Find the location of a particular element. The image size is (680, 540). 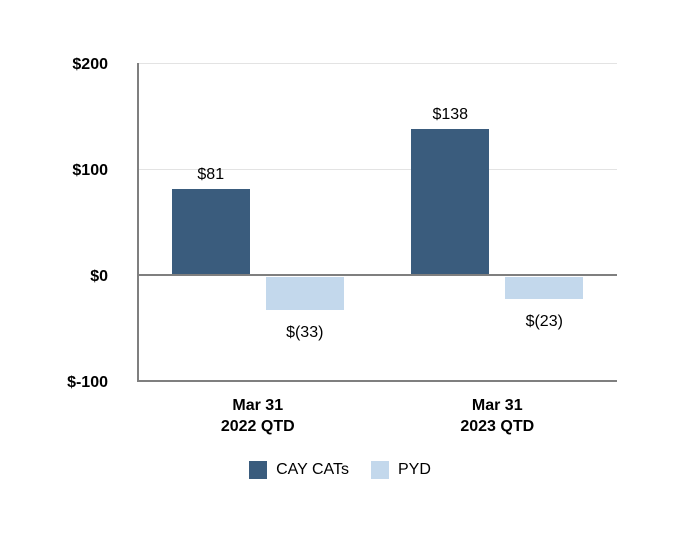

y-tick-label-1: $100 is located at coordinates (90, 170).